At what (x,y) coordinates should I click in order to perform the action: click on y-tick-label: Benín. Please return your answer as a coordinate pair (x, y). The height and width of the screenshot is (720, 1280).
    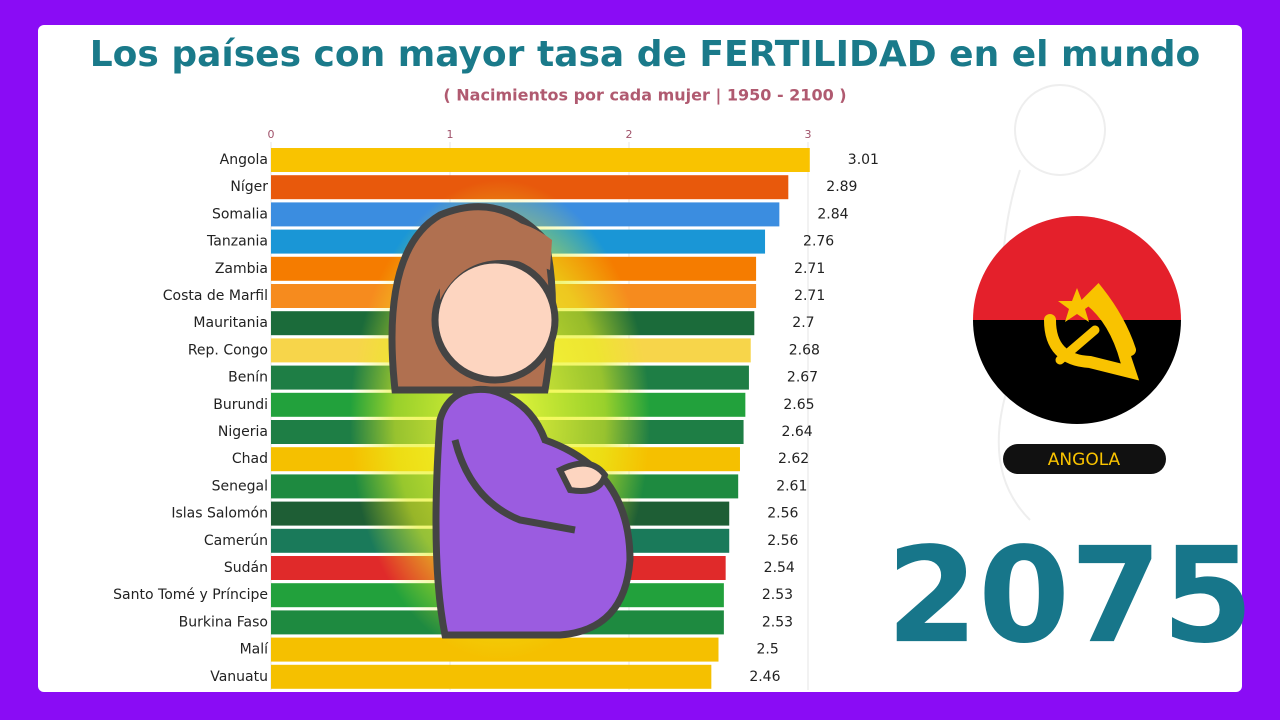
    Looking at the image, I should click on (248, 378).